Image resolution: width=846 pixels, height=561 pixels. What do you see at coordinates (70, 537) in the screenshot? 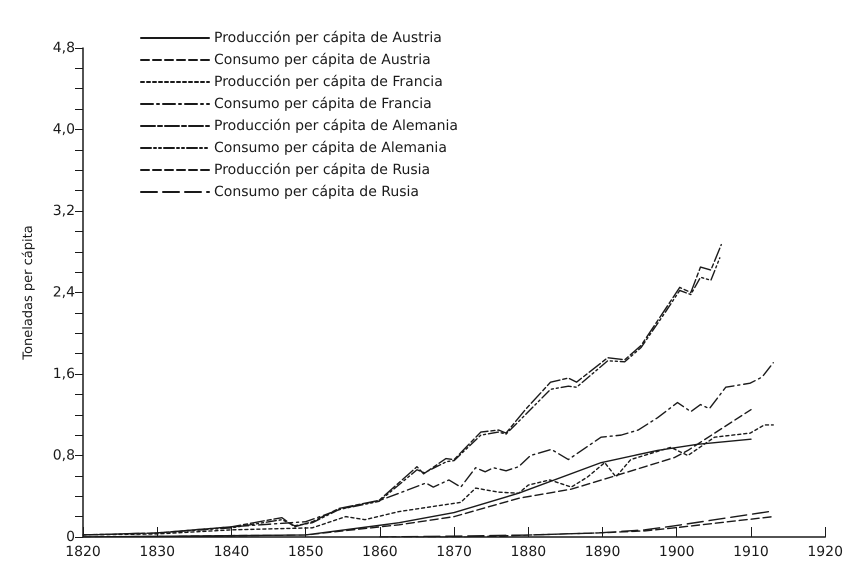
I see `y-tick-label: 0` at bounding box center [70, 537].